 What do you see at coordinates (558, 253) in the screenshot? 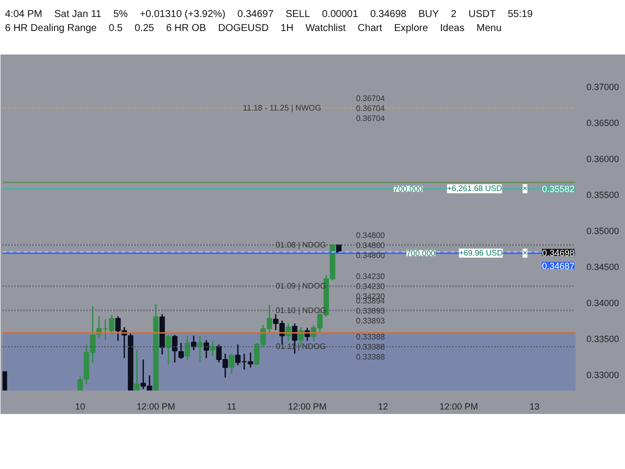
I see `ref-line-label: 0.34698` at bounding box center [558, 253].